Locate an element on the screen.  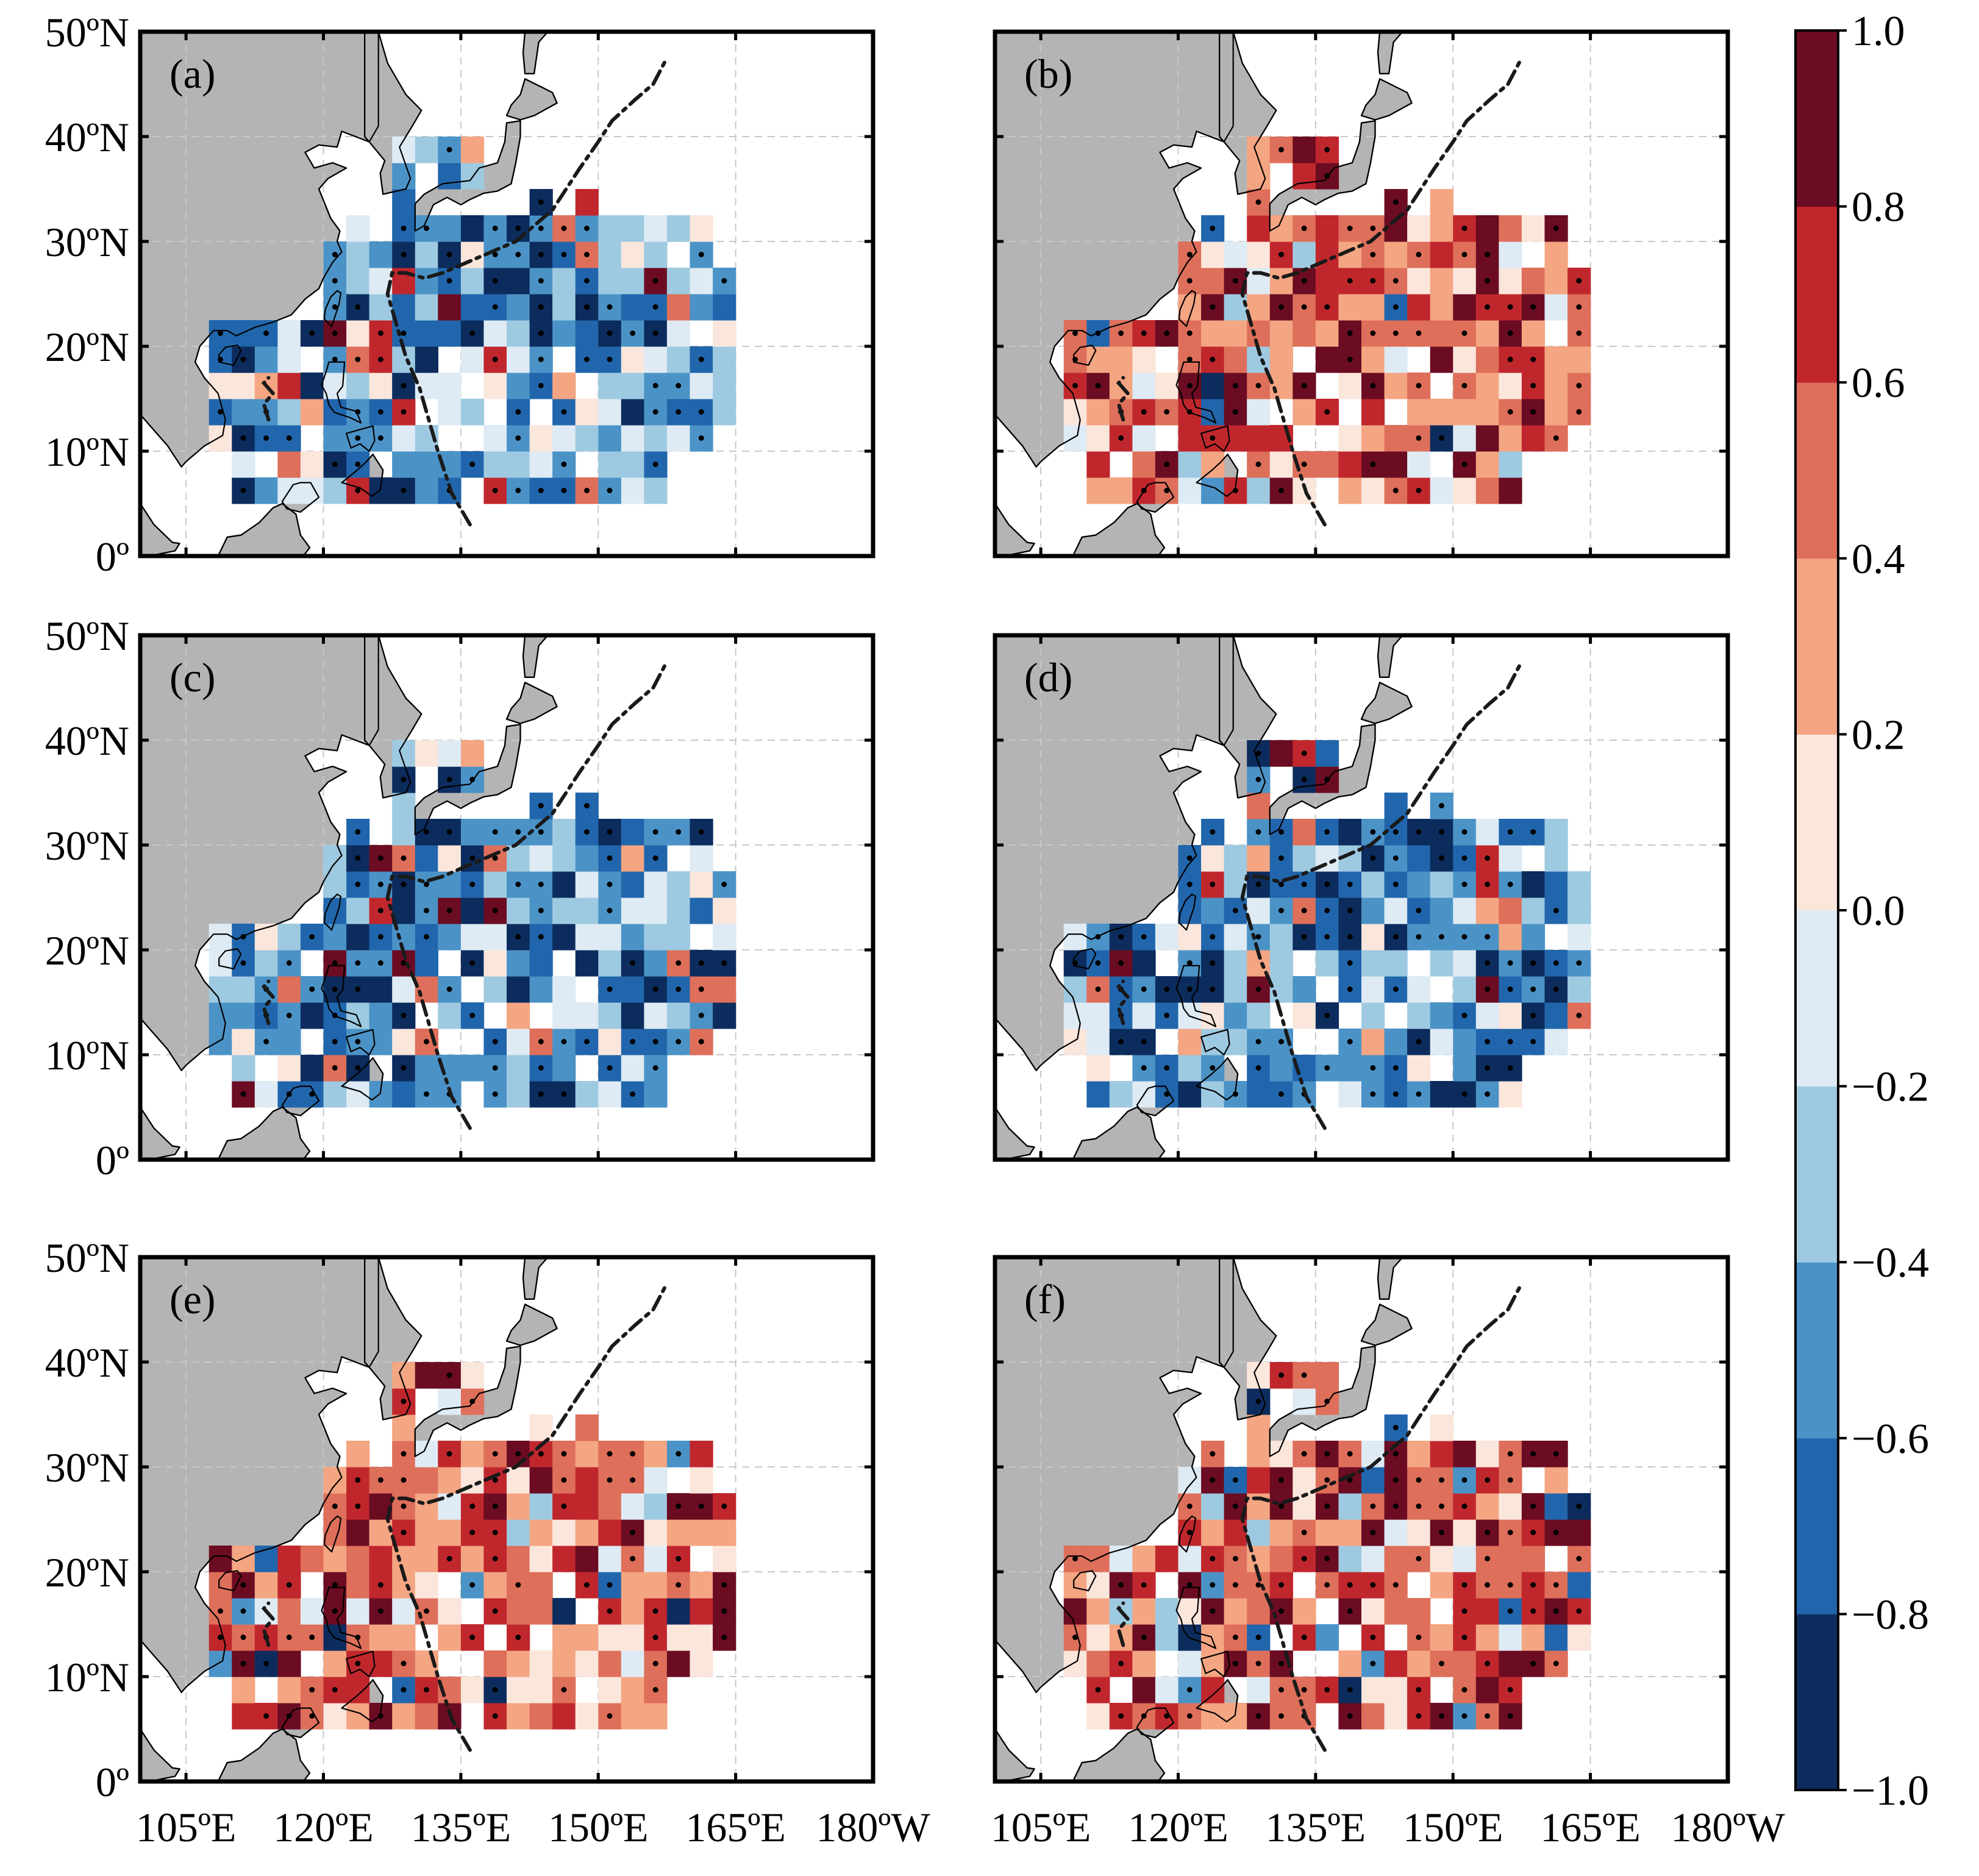
x-tick-label: 165ºE is located at coordinates (735, 1827).